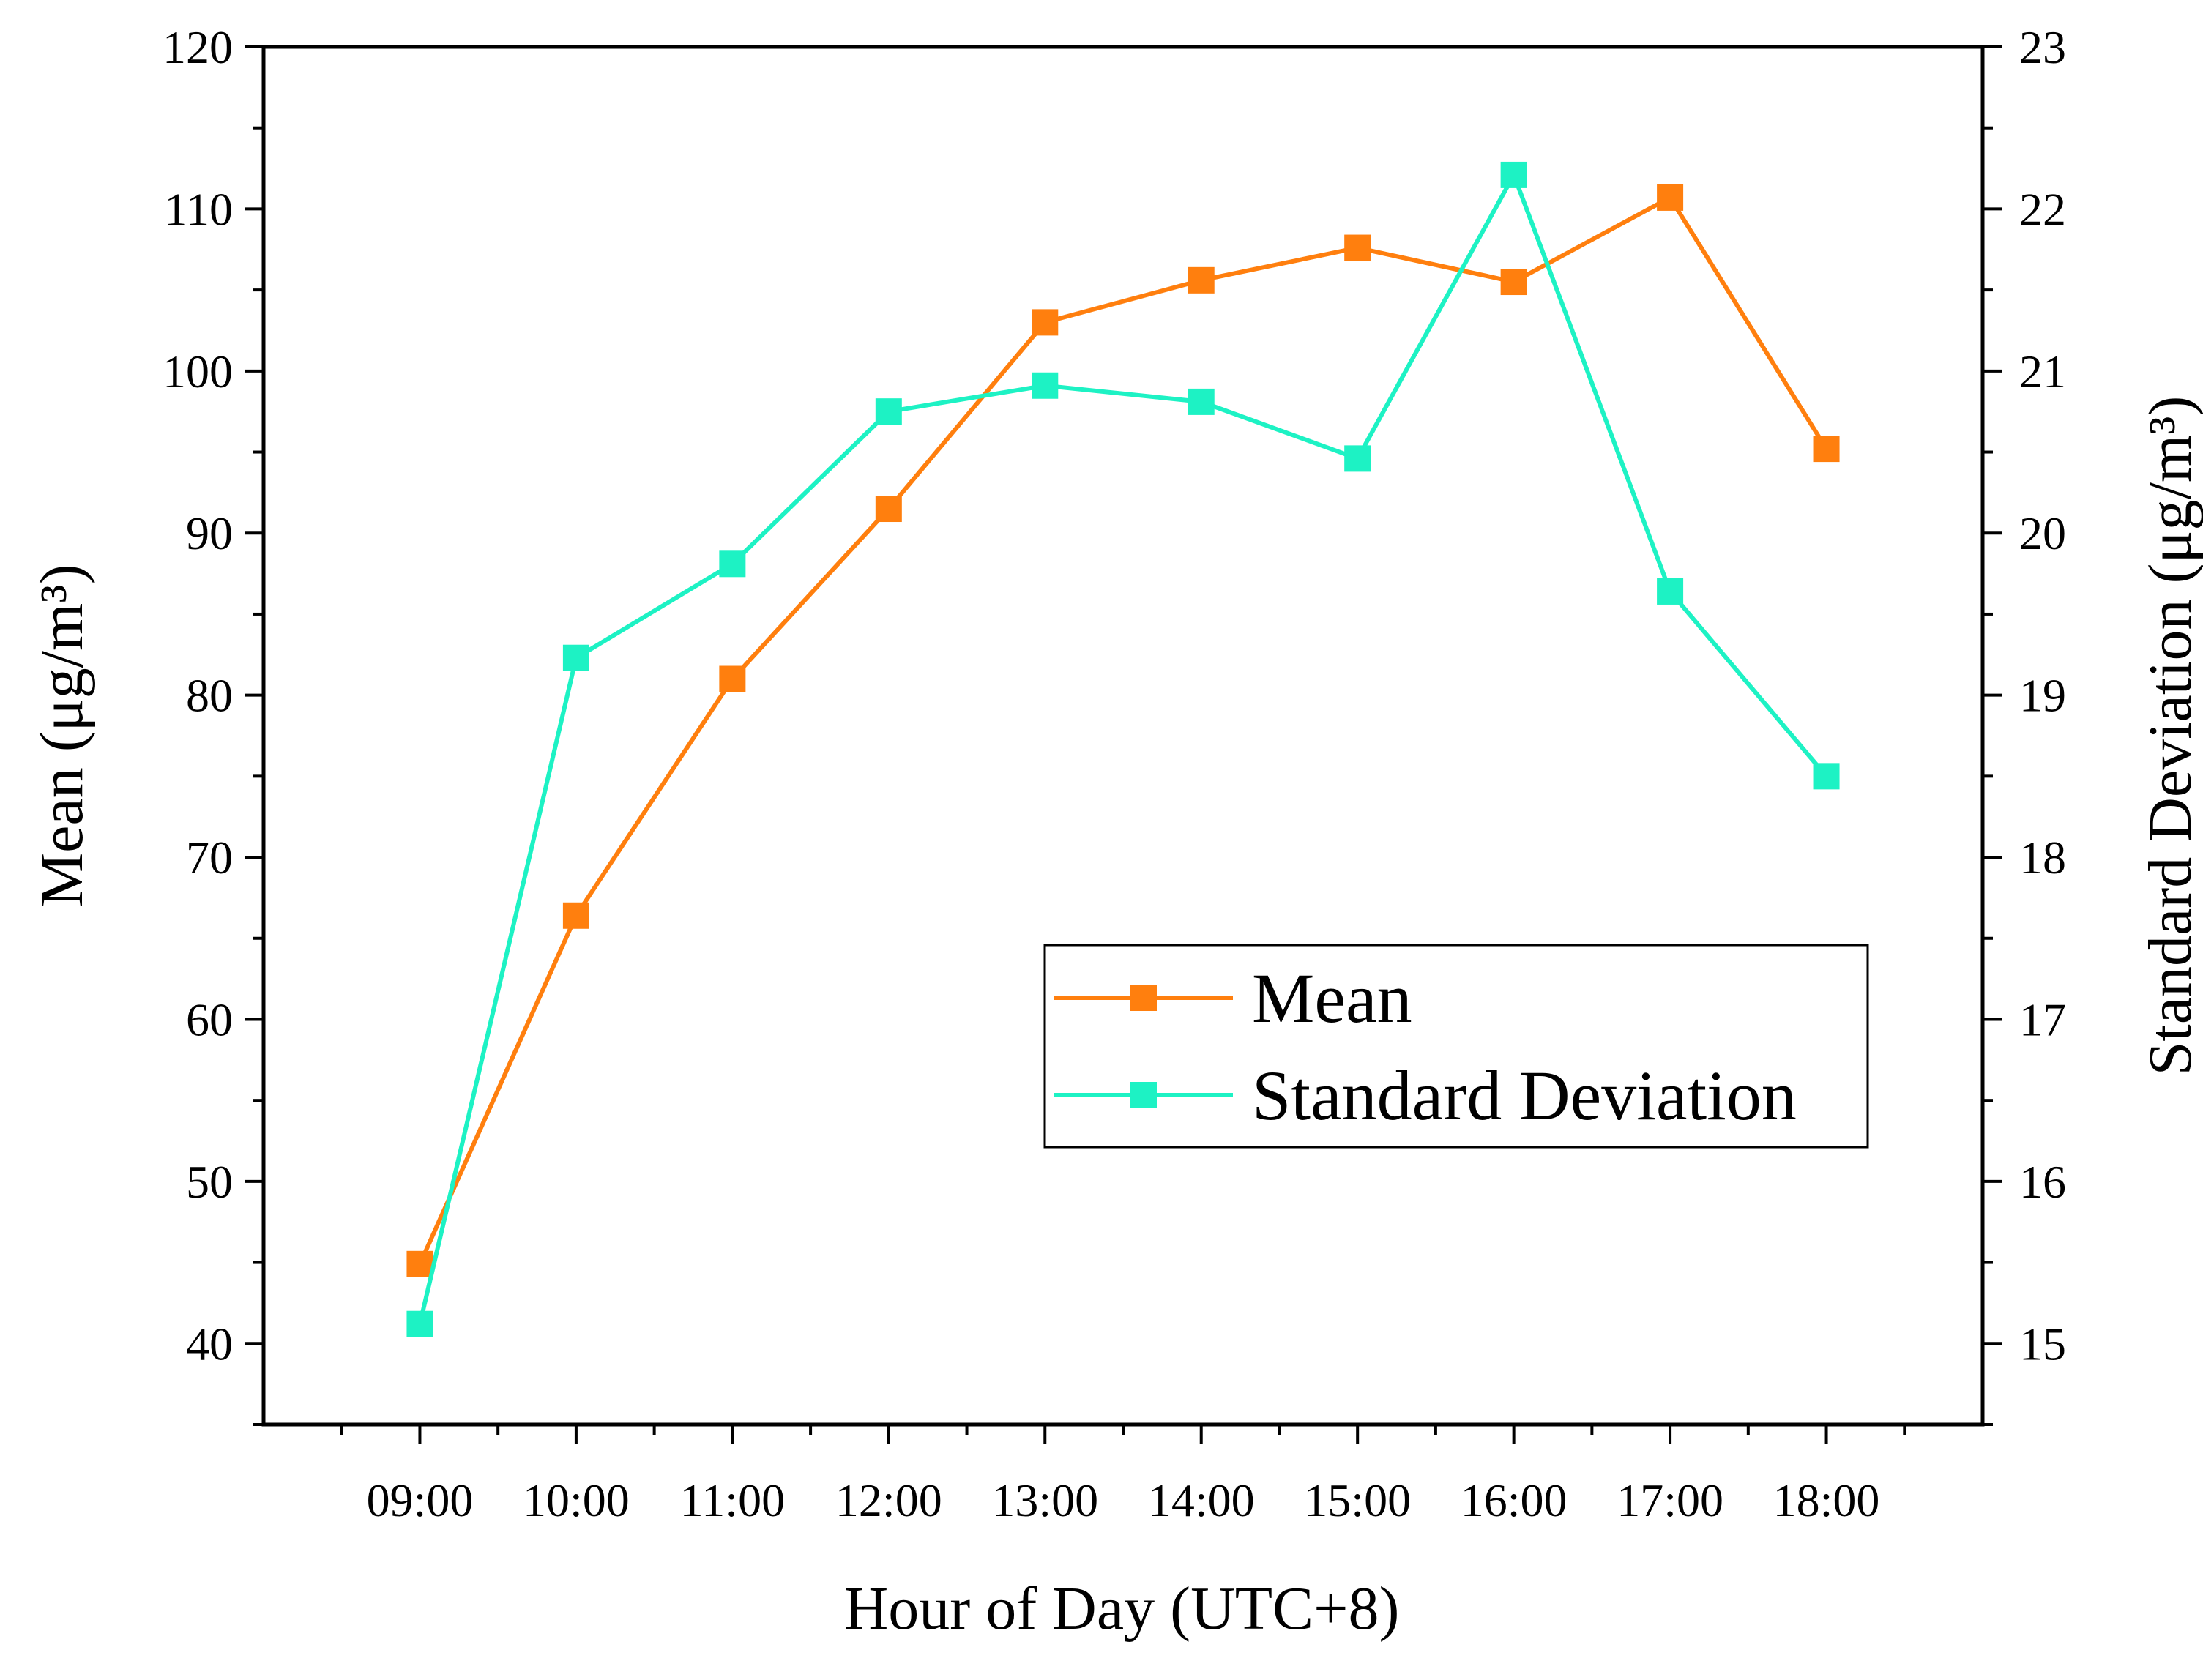 Image resolution: width=2203 pixels, height=1680 pixels. What do you see at coordinates (198, 371) in the screenshot?
I see `y-left-tick-label: 100` at bounding box center [198, 371].